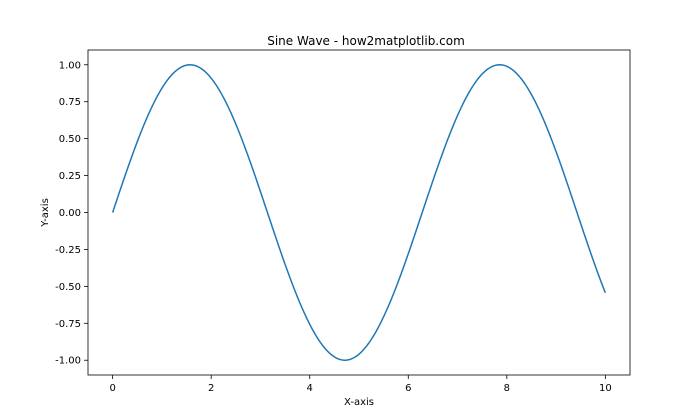 This screenshot has width=700, height=420. What do you see at coordinates (68, 361) in the screenshot?
I see `y-tick-label: -1.00` at bounding box center [68, 361].